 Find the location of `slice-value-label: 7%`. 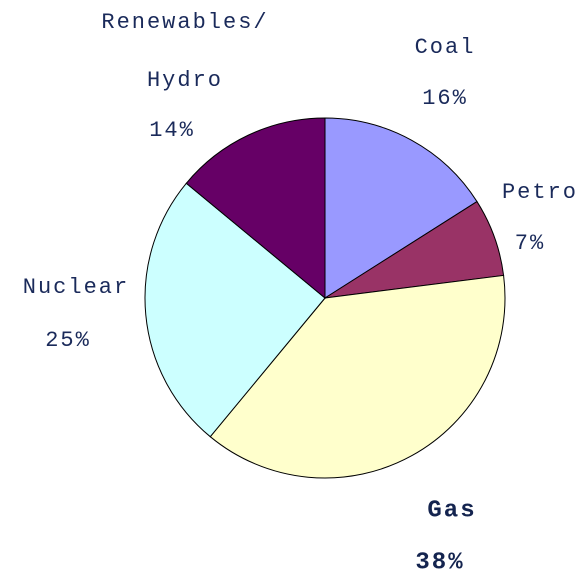

slice-value-label: 7% is located at coordinates (530, 243).